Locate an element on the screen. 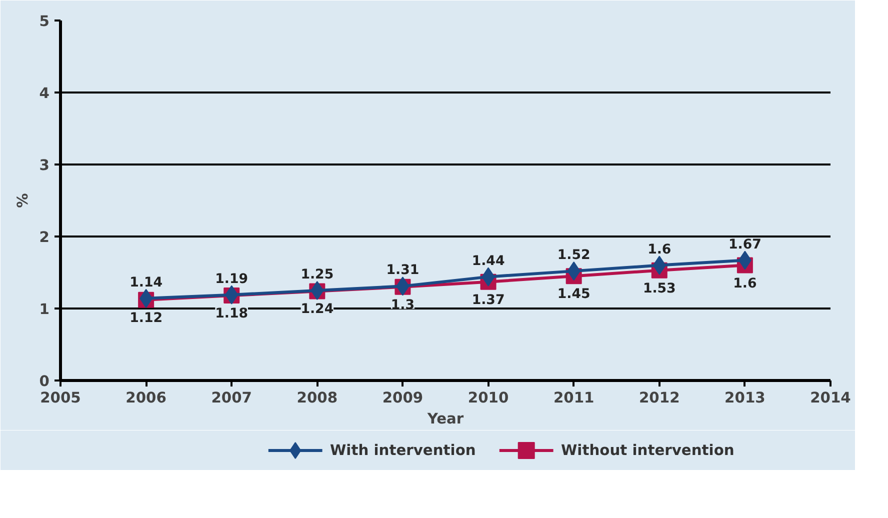 This screenshot has width=888, height=518. data-label: 1.37 is located at coordinates (488, 300).